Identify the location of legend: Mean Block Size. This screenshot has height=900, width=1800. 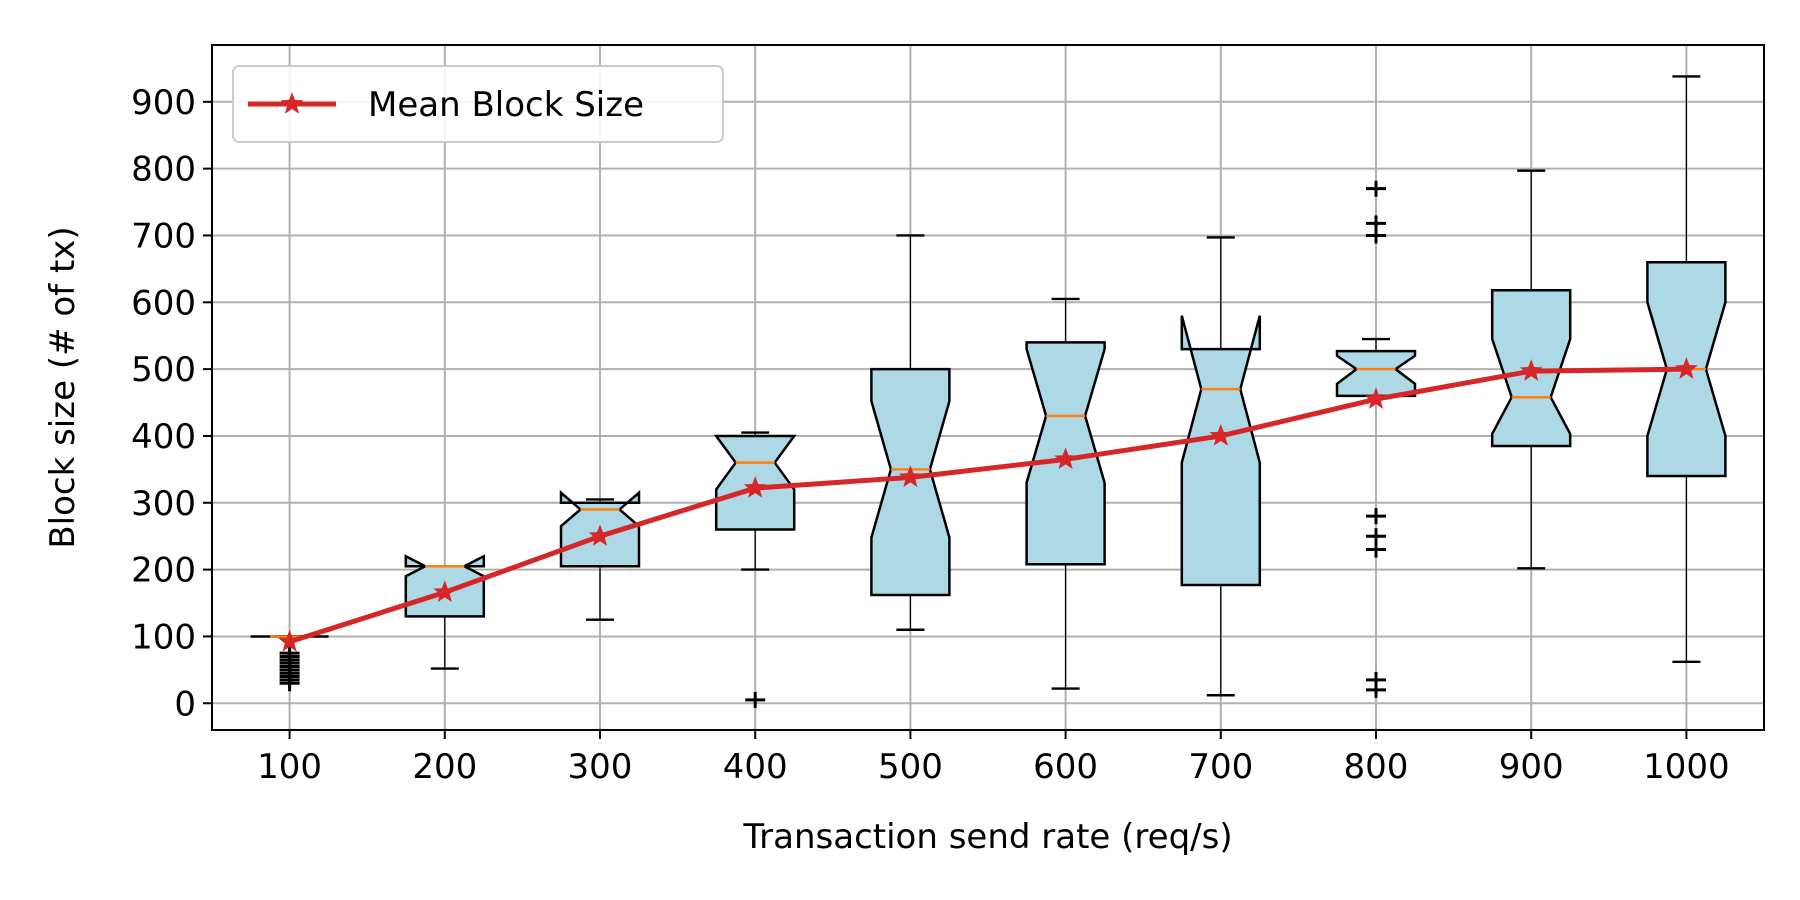
(478, 104).